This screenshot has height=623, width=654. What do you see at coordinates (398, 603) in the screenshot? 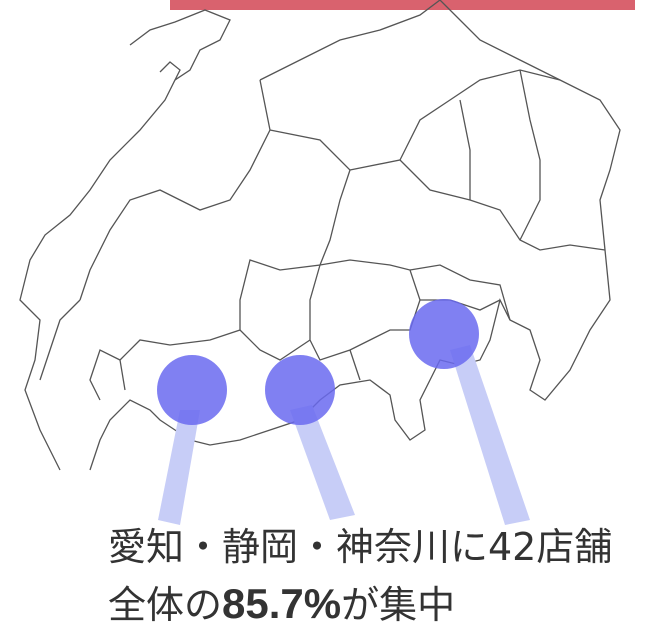
I see `caption-text: が集中` at bounding box center [398, 603].